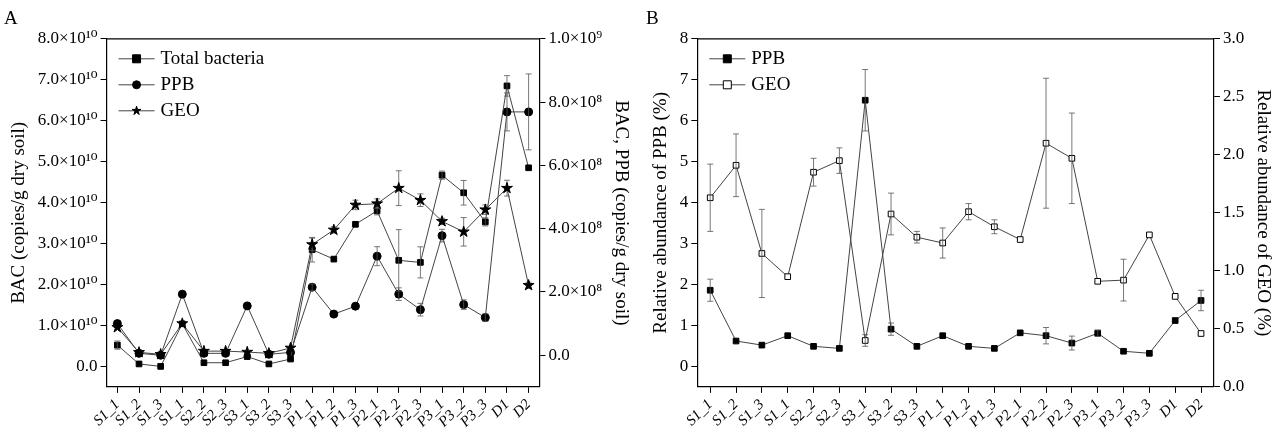 The width and height of the screenshot is (1285, 438). What do you see at coordinates (67, 324) in the screenshot?
I see `y-tick-label: 1.0×10¹⁰` at bounding box center [67, 324].